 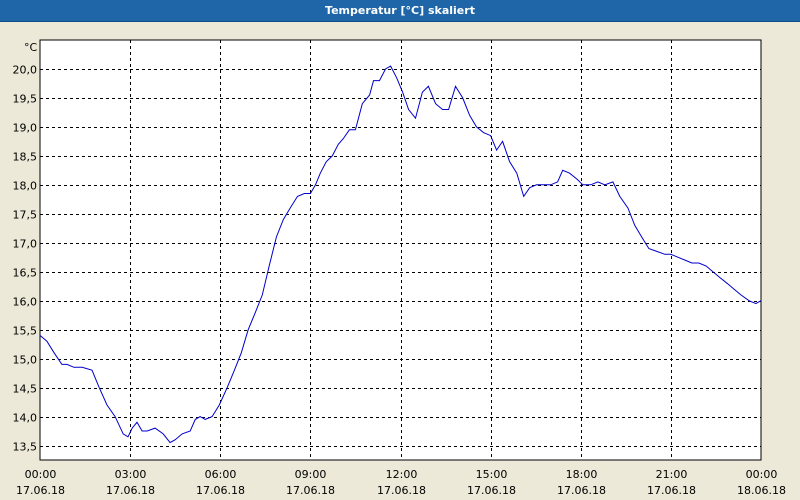 What do you see at coordinates (25, 389) in the screenshot?
I see `y-tick-label: 14,5` at bounding box center [25, 389].